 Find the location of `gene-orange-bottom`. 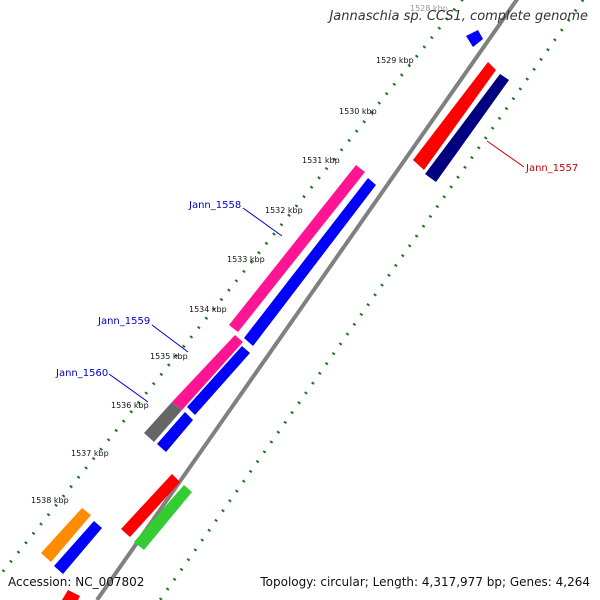

gene-orange-bottom is located at coordinates (66, 535).